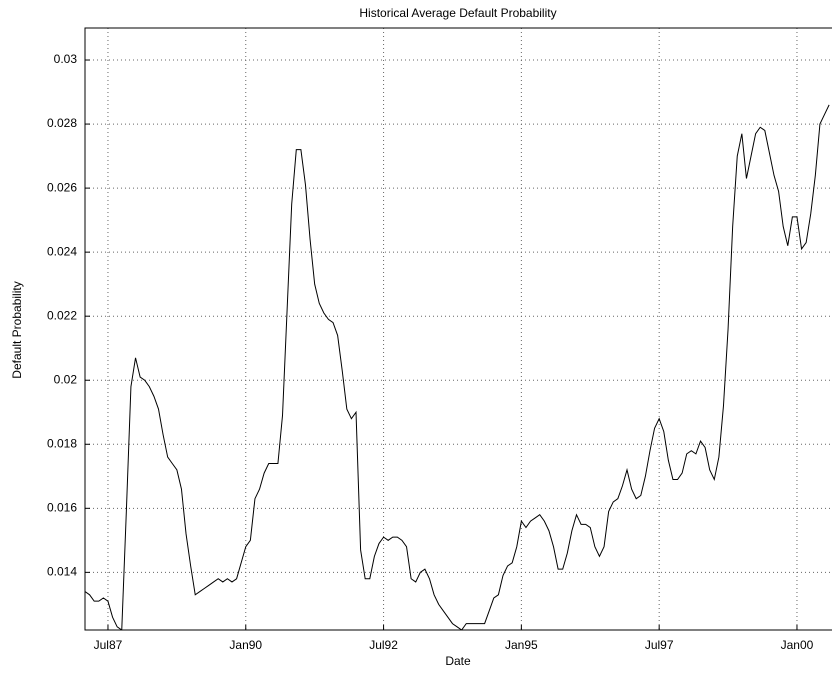 This screenshot has width=832, height=675. Describe the element at coordinates (62, 187) in the screenshot. I see `y-tick-label: 0.026` at that location.